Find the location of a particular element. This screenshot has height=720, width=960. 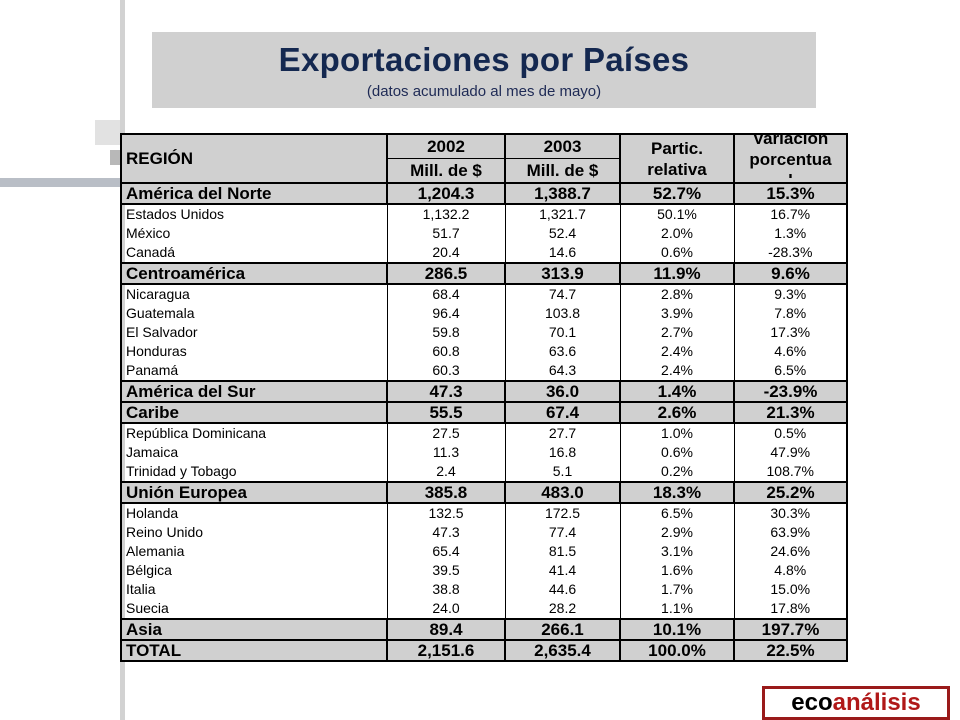

country-row: Honduras 60.8 63.6 2.4% 4.6% is located at coordinates (484, 351).